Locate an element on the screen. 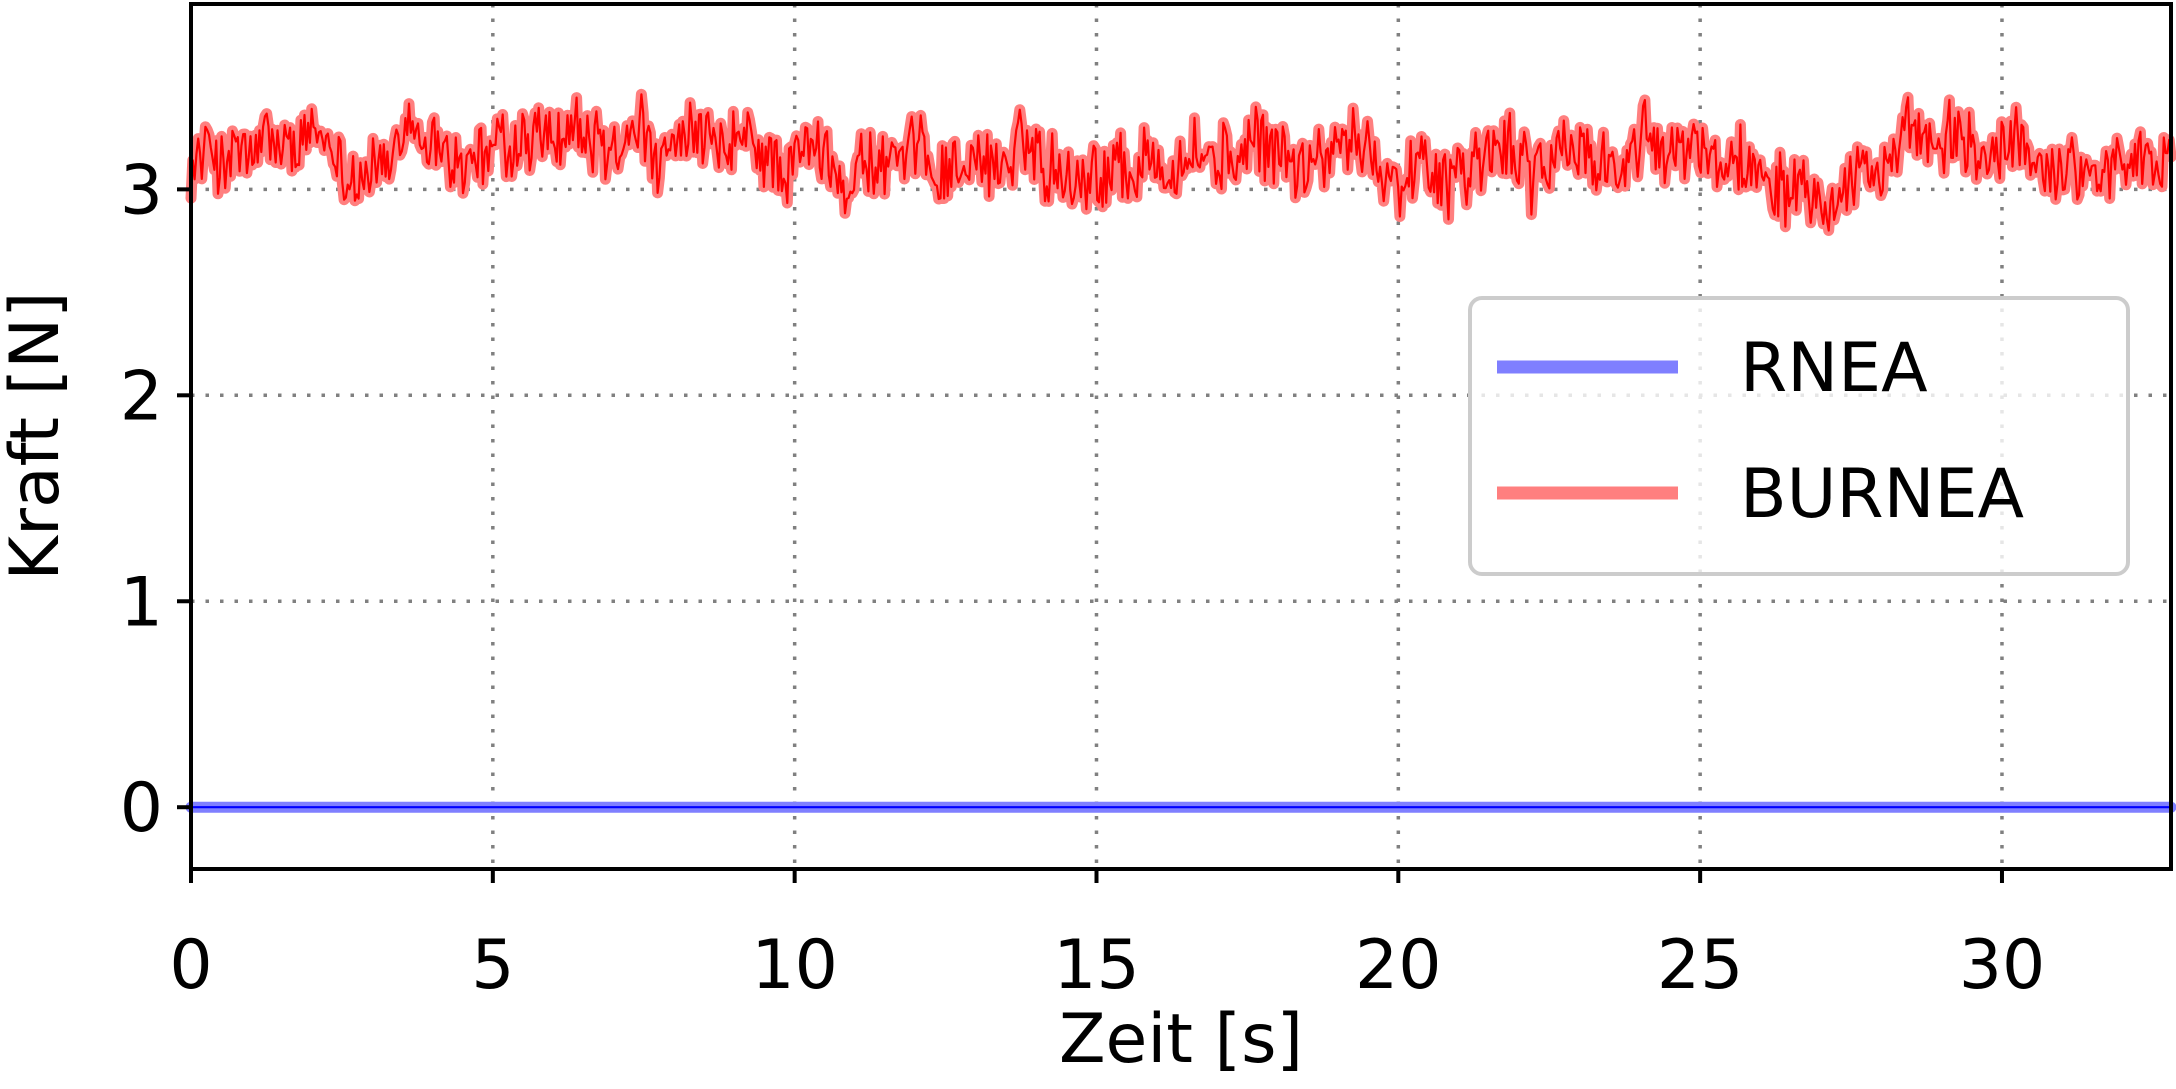 The width and height of the screenshot is (2176, 1089). legend: RNEA BURNEA is located at coordinates (1799, 436).